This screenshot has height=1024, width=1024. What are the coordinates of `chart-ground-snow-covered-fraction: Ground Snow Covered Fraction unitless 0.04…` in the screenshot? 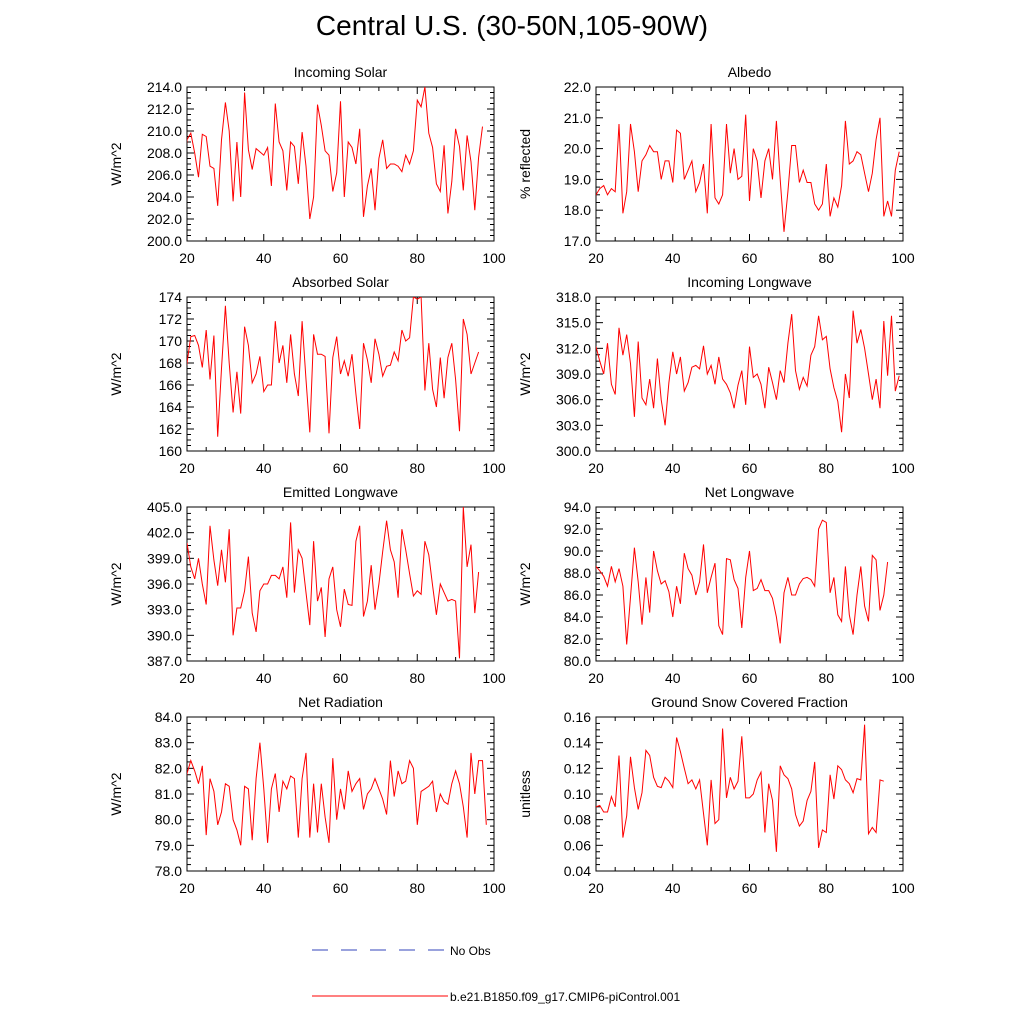 It's located at (716, 795).